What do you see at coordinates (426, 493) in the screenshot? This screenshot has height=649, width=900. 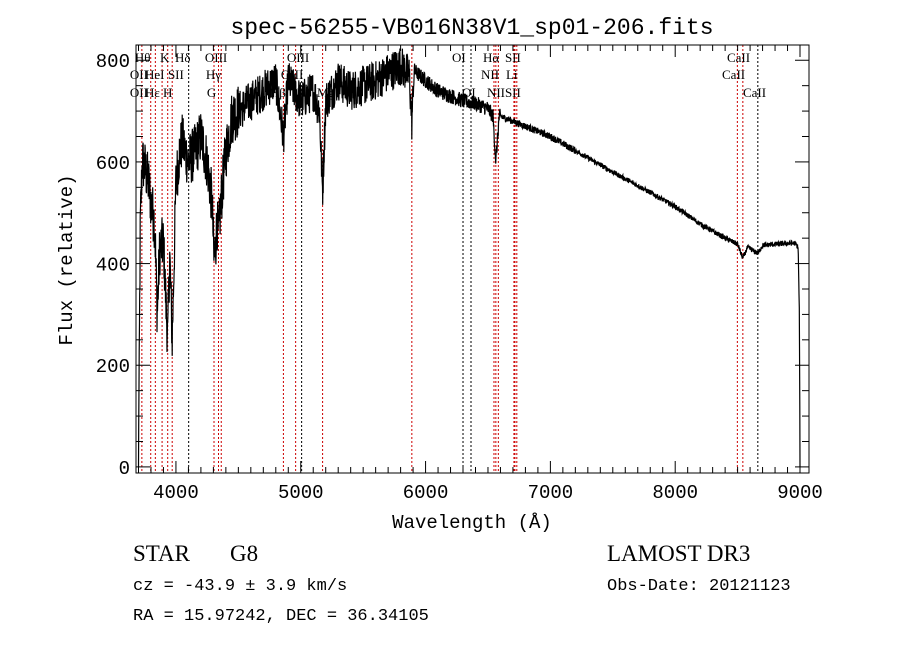 I see `x-tick-label: 6000` at bounding box center [426, 493].